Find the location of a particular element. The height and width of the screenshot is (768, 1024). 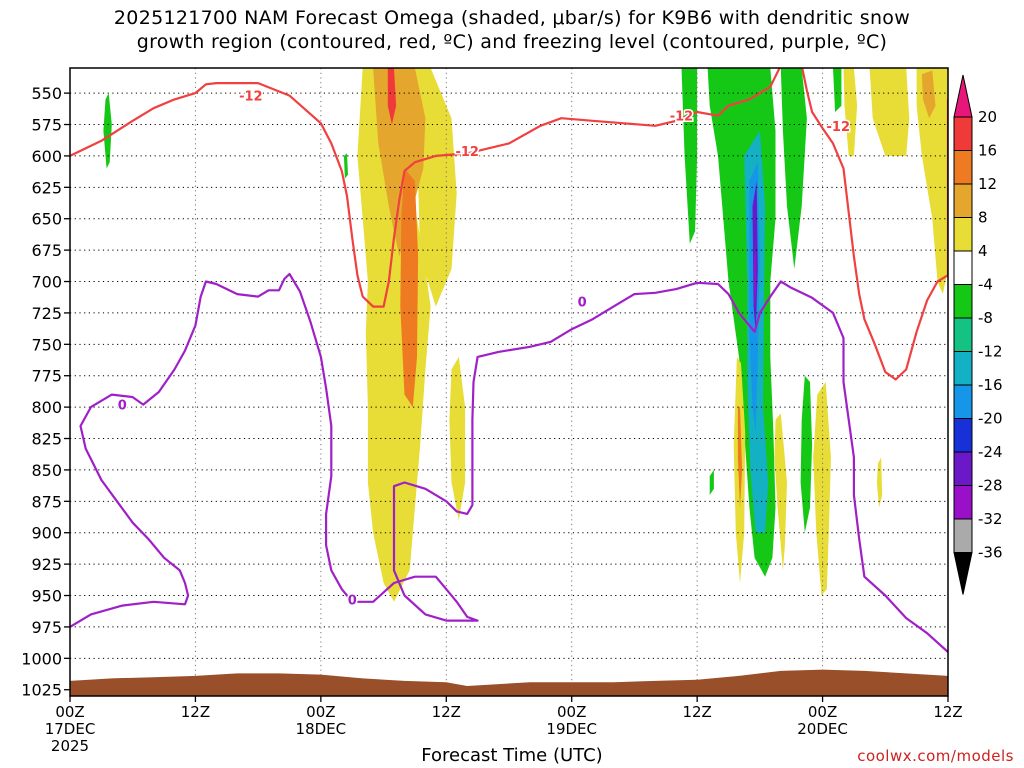

y-tick-label: 700 is located at coordinates (46, 282).